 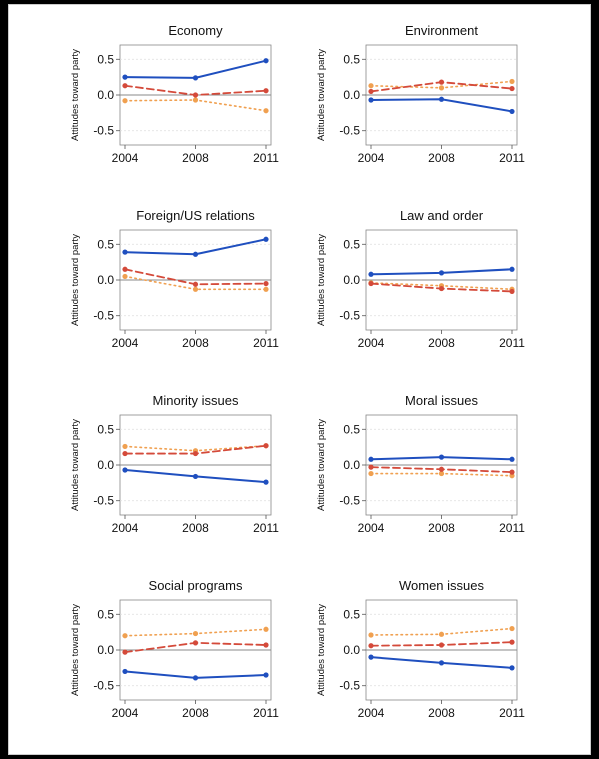 What do you see at coordinates (442, 215) in the screenshot?
I see `panel-title: Law and order` at bounding box center [442, 215].